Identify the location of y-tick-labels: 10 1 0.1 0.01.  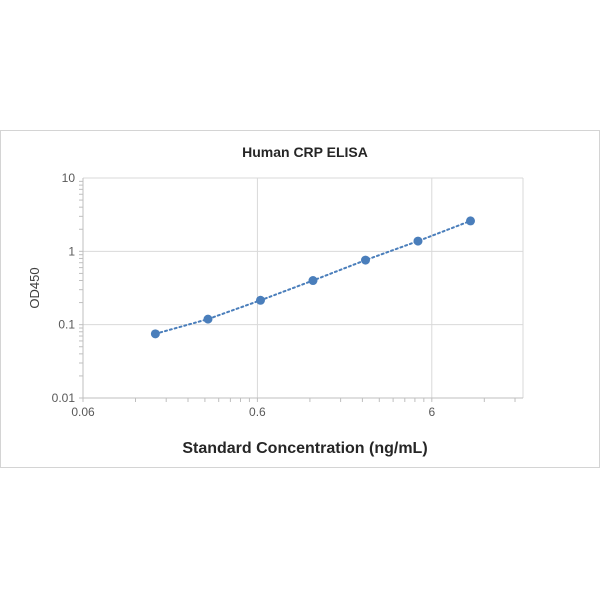
(64, 288).